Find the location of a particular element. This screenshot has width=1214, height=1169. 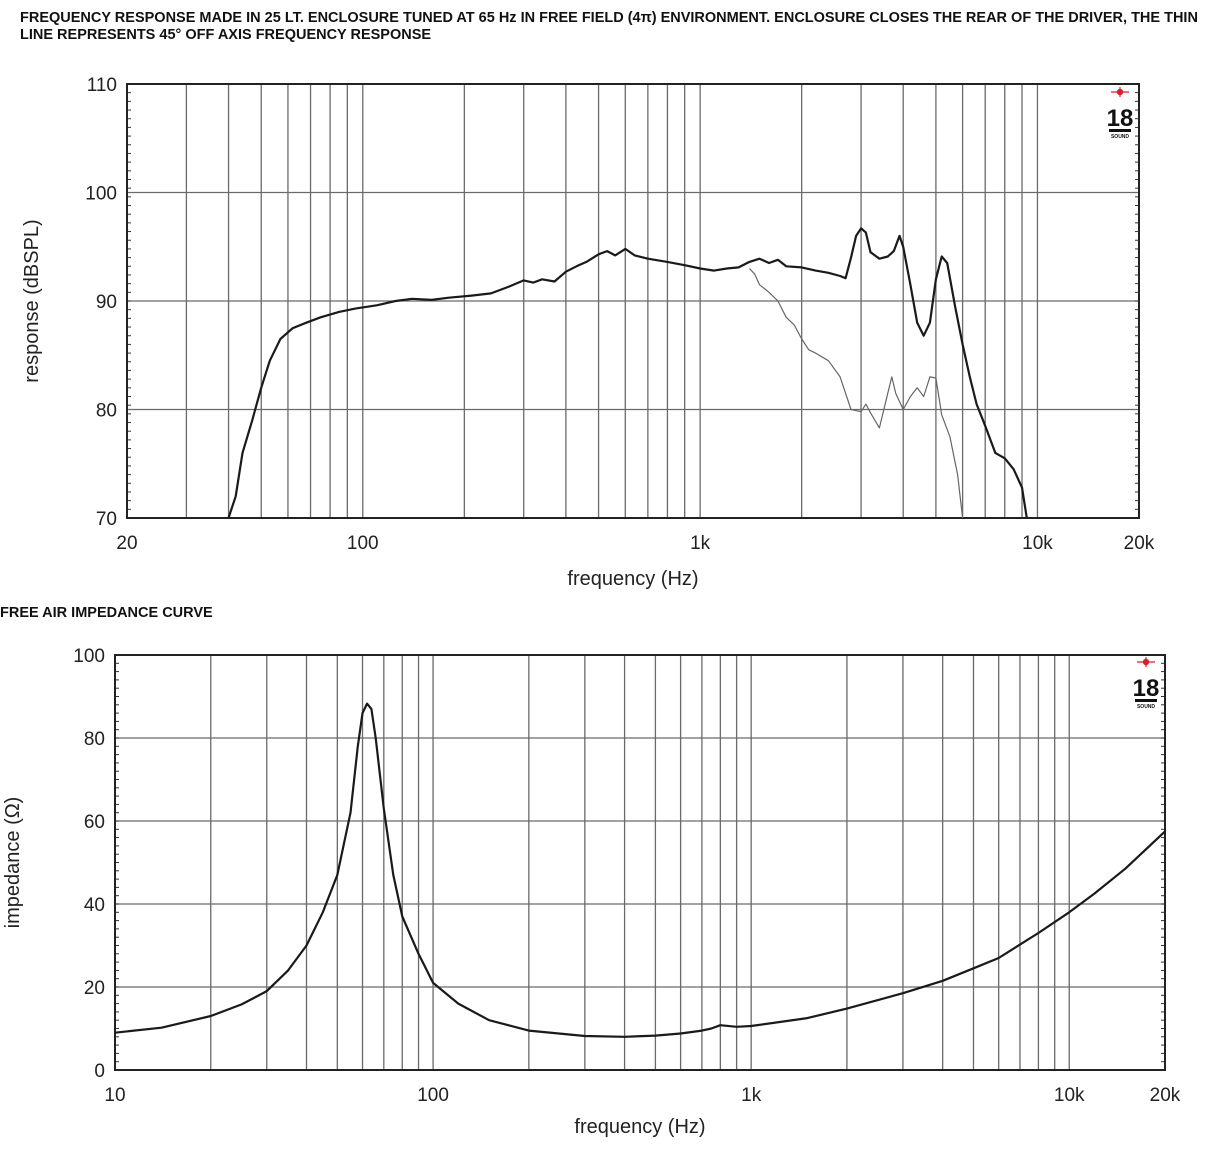

imp-ytick-label: 100 is located at coordinates (89, 656).